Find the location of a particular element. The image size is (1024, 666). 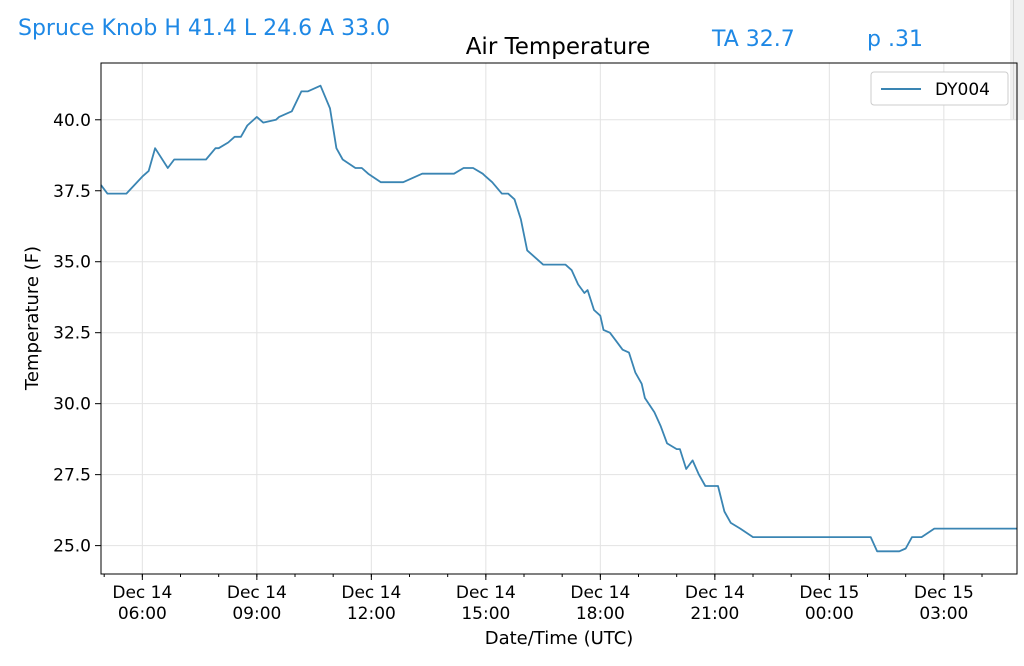

y-tick-label: 25.0 is located at coordinates (72, 547).